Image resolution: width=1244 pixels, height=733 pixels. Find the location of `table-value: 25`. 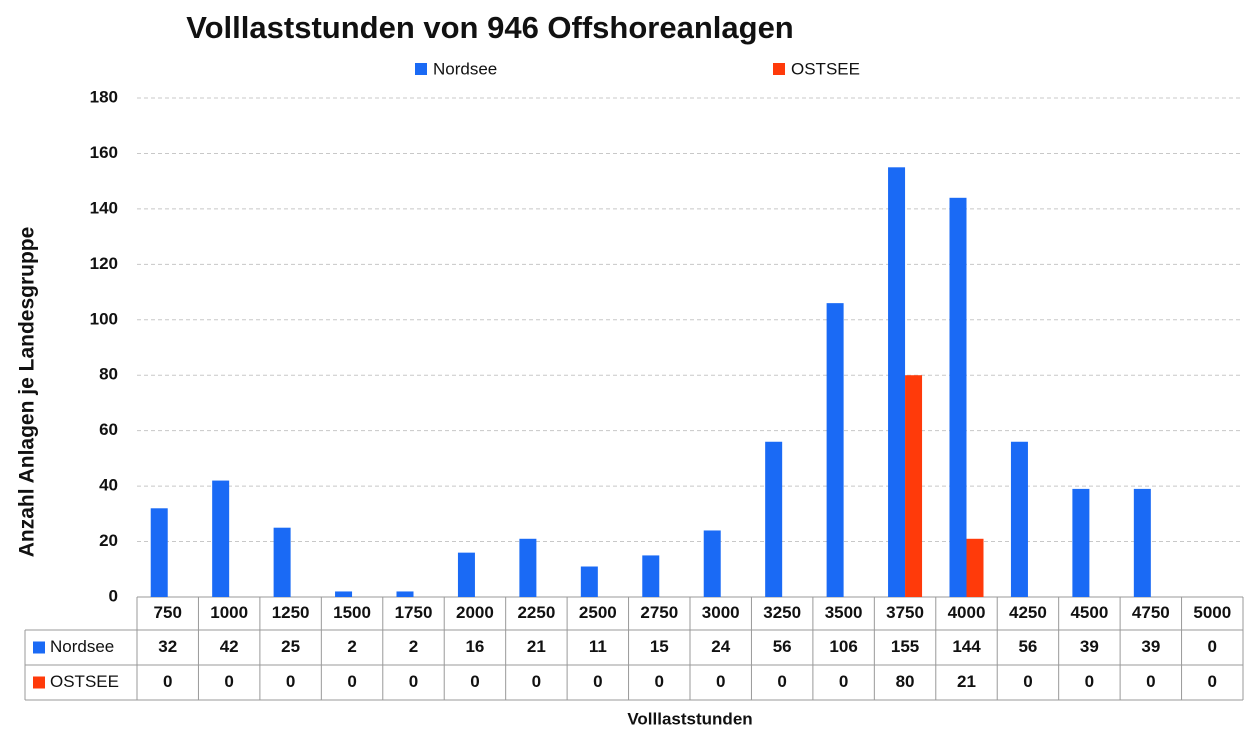

table-value: 25 is located at coordinates (290, 646).